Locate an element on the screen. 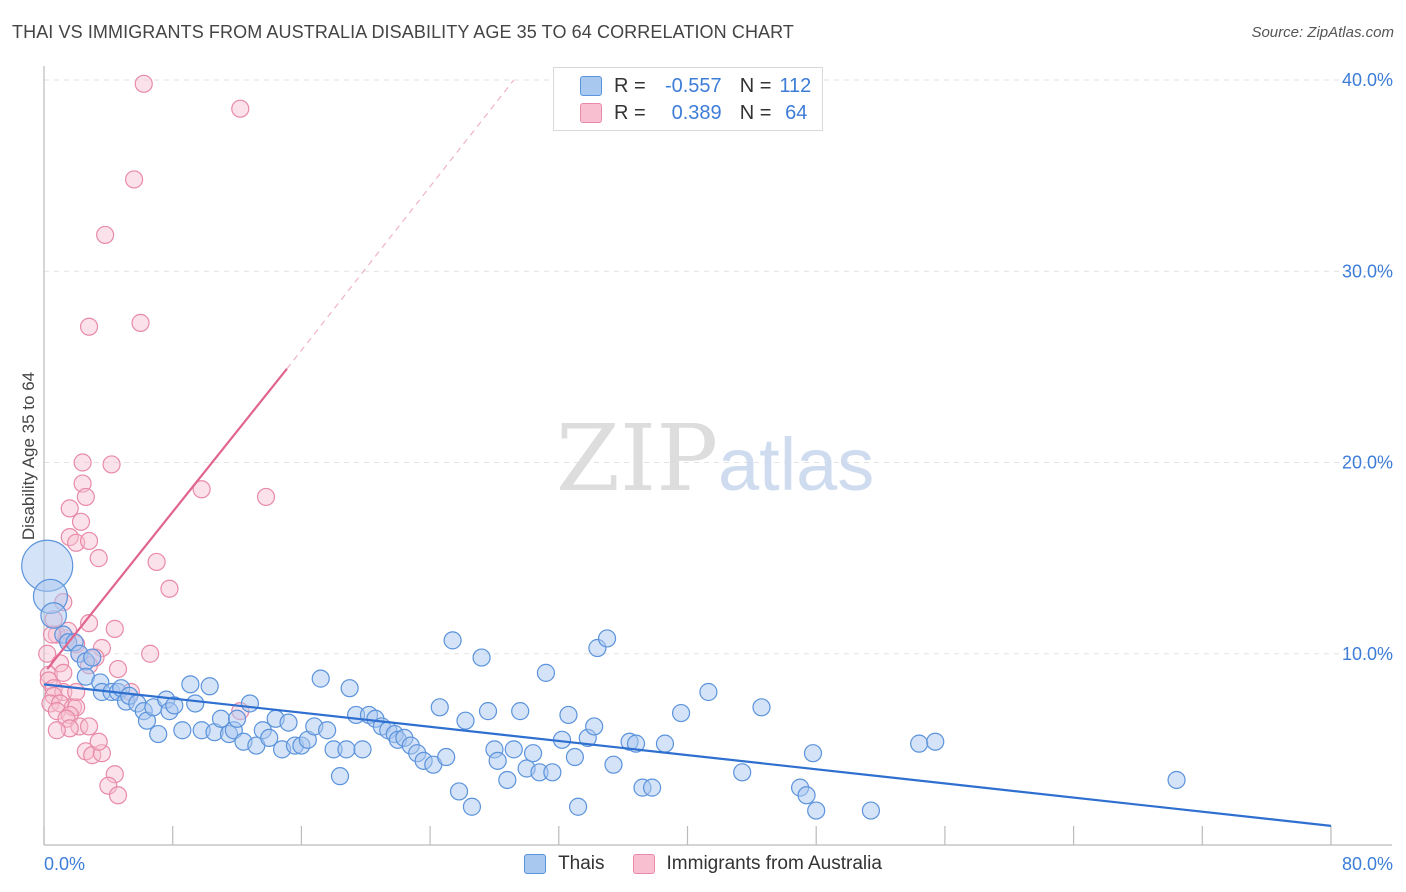 This screenshot has width=1406, height=892. series-immigrants-from-australia is located at coordinates (157, 439).